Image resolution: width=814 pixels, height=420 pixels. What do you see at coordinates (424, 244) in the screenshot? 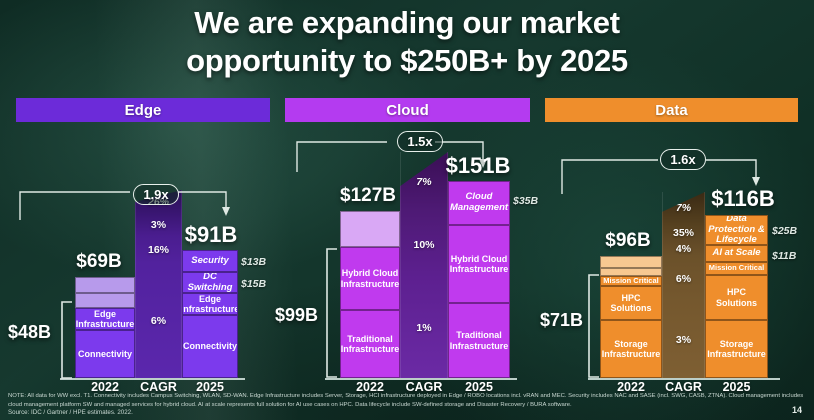
I see `cagr-cloud-hybrid: 10%` at bounding box center [424, 244].